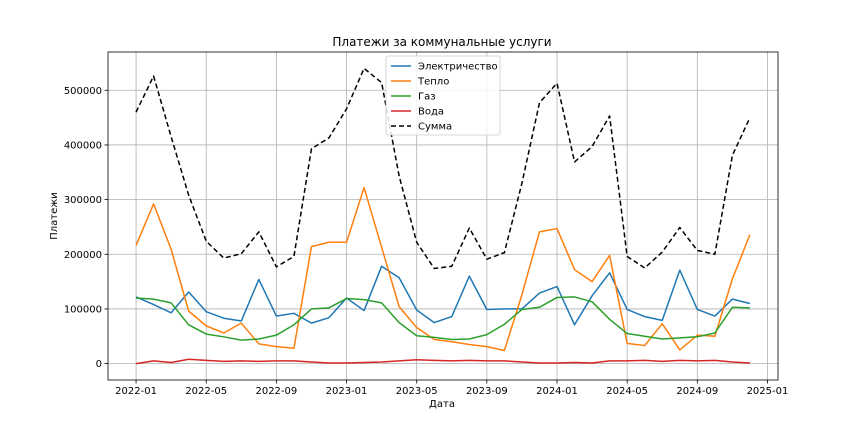 The width and height of the screenshot is (864, 432). What do you see at coordinates (441, 42) in the screenshot?
I see `chart-title: Платежи за коммунальные услуги` at bounding box center [441, 42].